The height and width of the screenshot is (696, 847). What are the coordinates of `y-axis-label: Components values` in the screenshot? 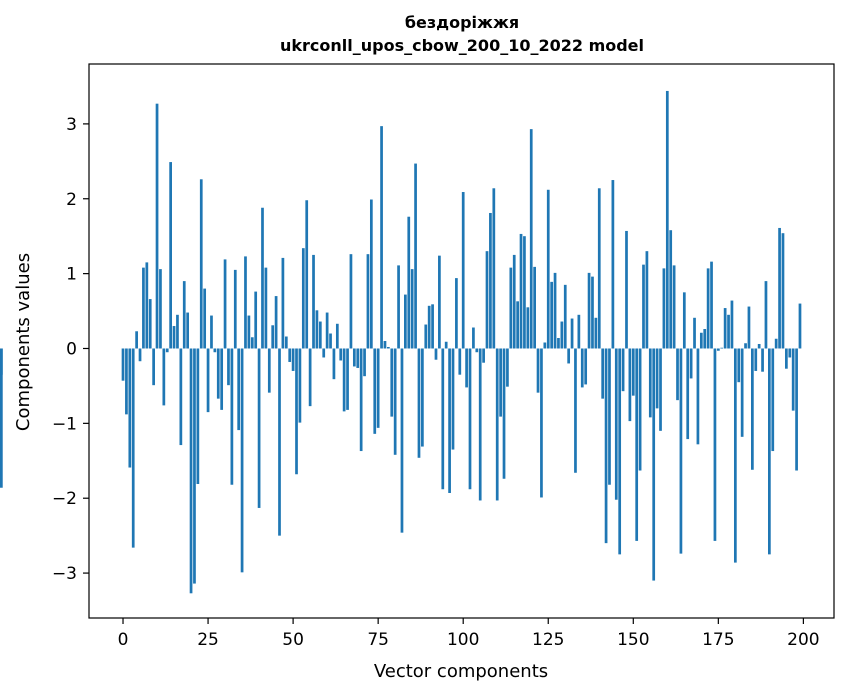 It's located at (23, 342).